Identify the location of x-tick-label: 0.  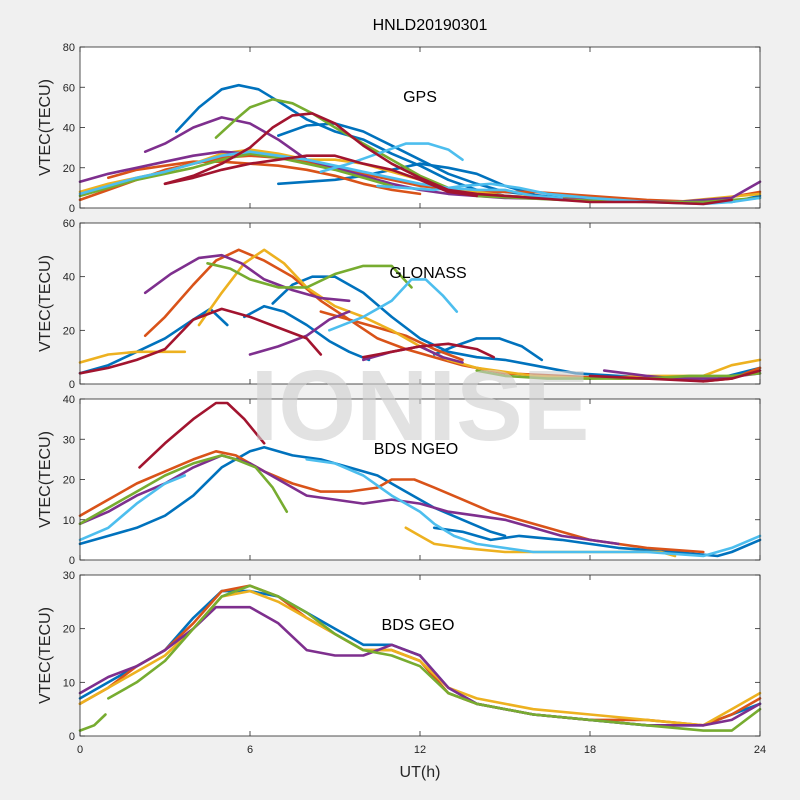
(80, 750).